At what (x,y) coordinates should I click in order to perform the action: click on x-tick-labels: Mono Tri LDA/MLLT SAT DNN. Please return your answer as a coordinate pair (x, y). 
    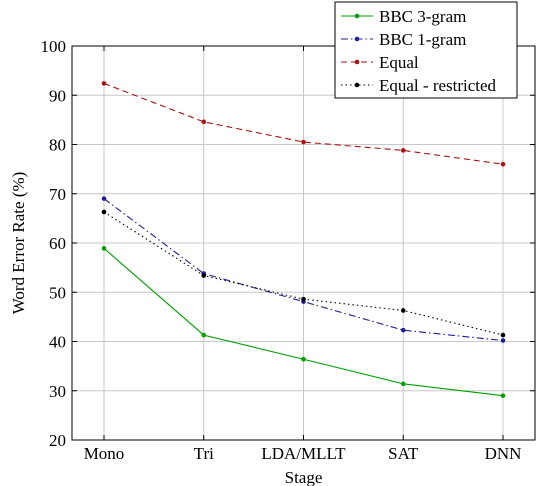
    Looking at the image, I should click on (303, 453).